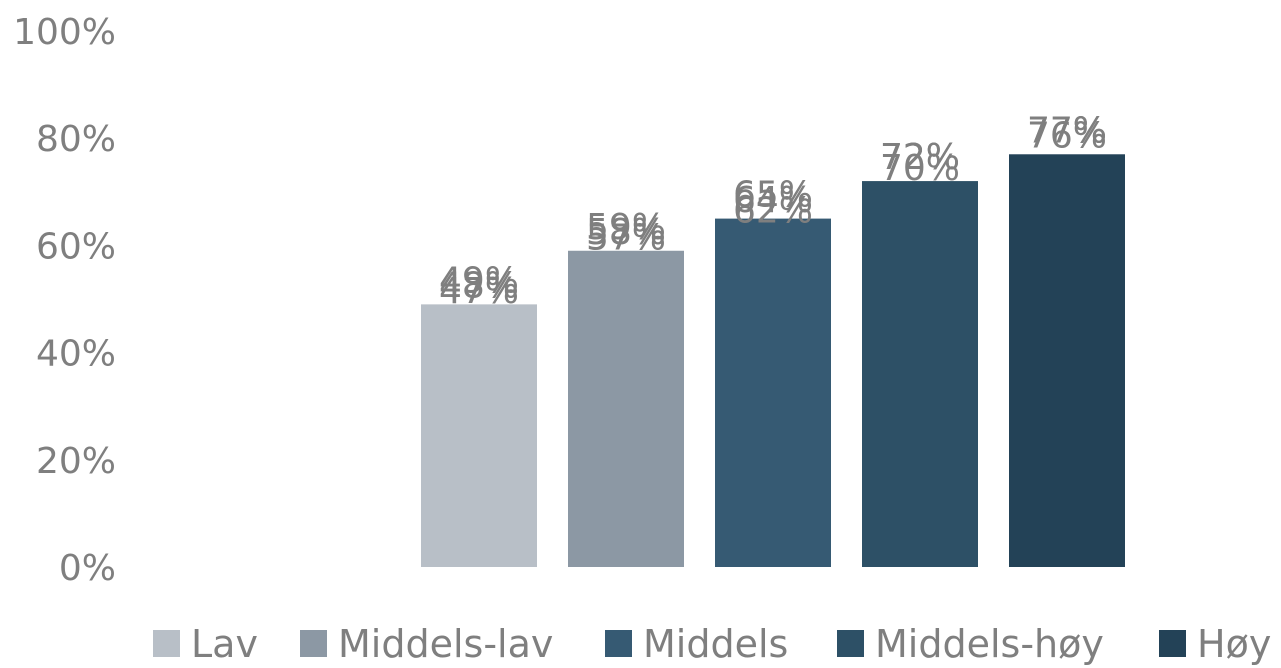  What do you see at coordinates (920, 157) in the screenshot?
I see `data-label: 72%` at bounding box center [920, 157].